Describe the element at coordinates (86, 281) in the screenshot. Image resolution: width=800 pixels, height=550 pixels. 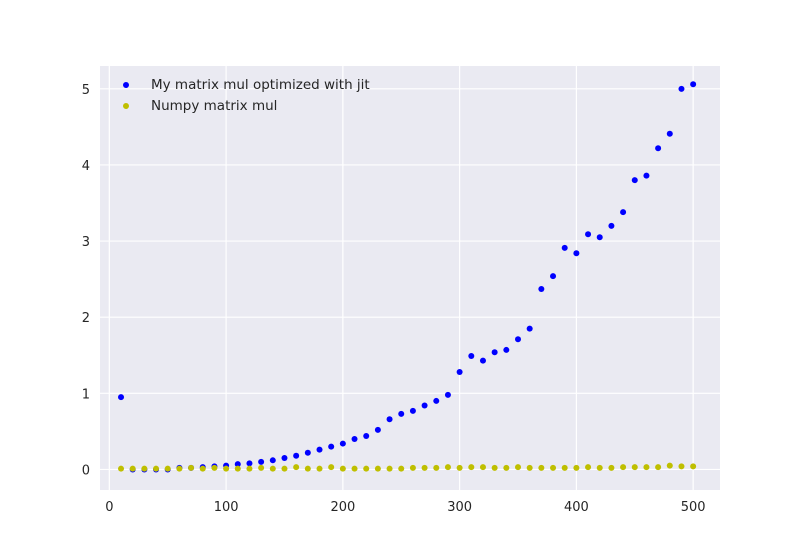
I see `y-tick-labels: 0 1 2 3 4 5` at that location.